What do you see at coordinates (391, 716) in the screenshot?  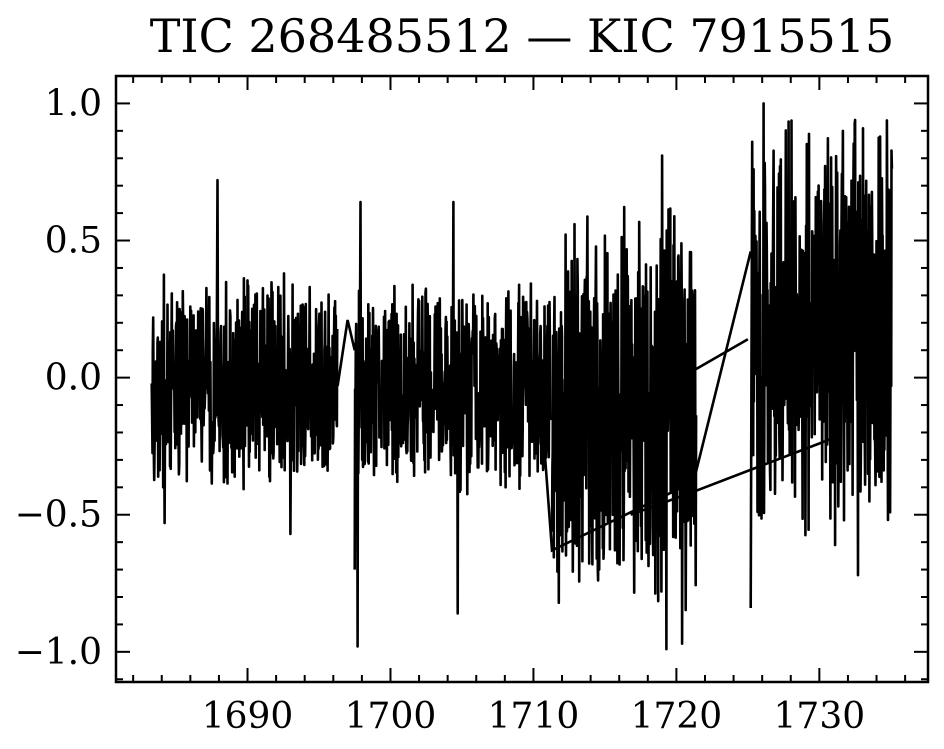 I see `x-tick-label: 1700` at bounding box center [391, 716].